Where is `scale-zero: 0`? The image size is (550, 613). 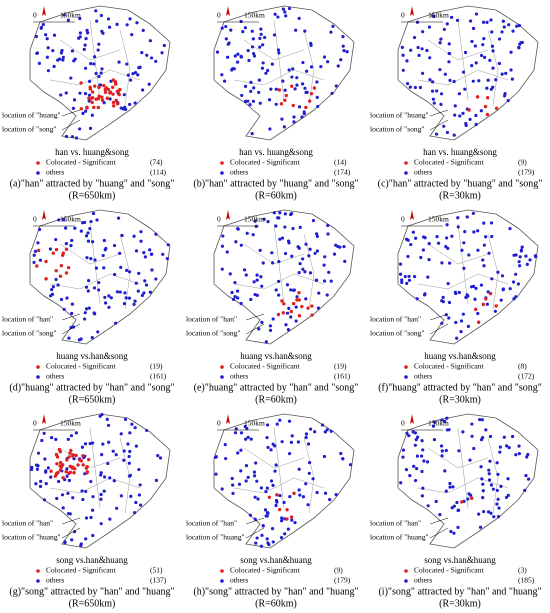 scale-zero: 0 is located at coordinates (219, 15).